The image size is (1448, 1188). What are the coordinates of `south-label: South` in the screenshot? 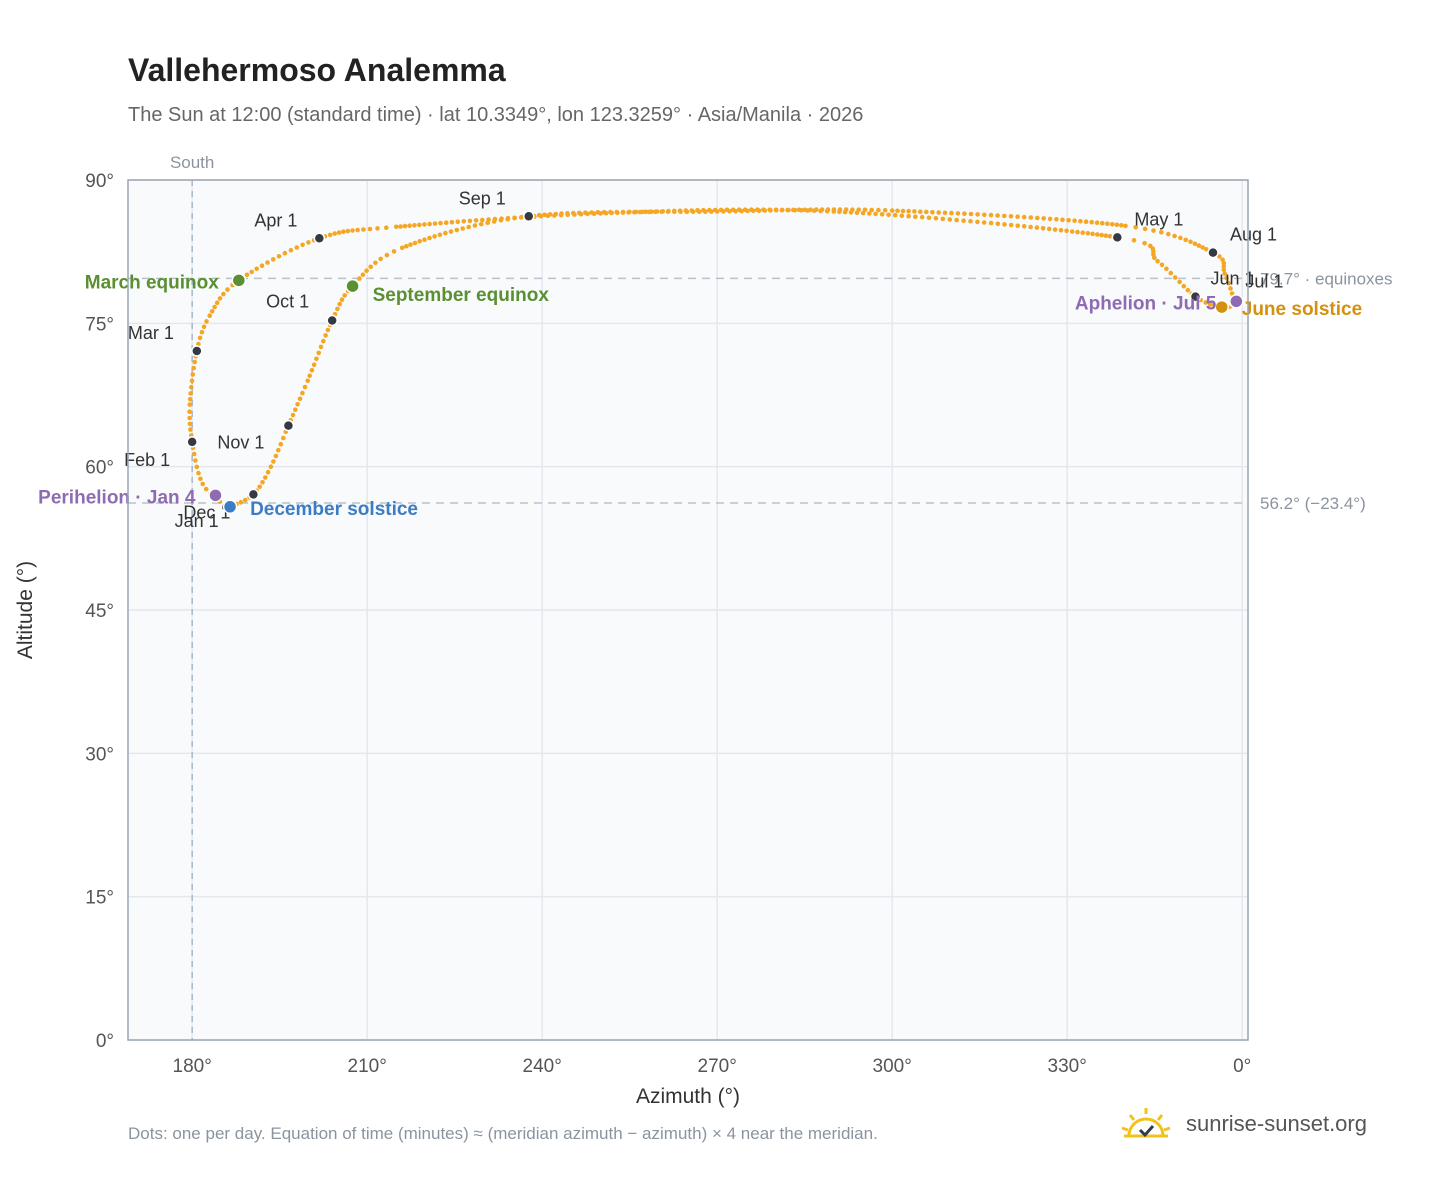 It's located at (192, 162).